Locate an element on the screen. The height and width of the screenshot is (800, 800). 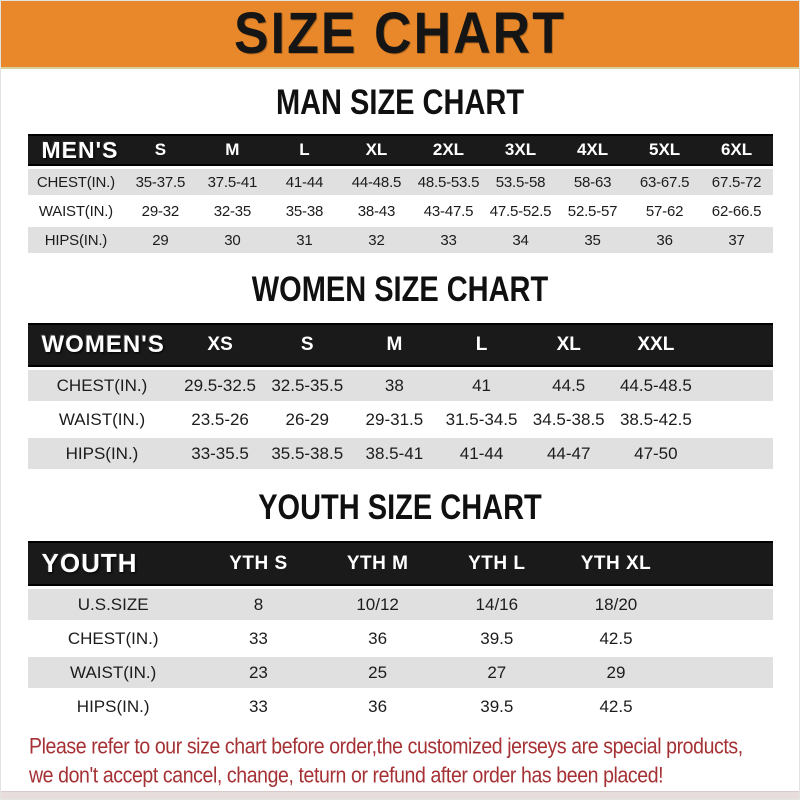
women-hips-in-value-2: 38.5-41 is located at coordinates (394, 453).